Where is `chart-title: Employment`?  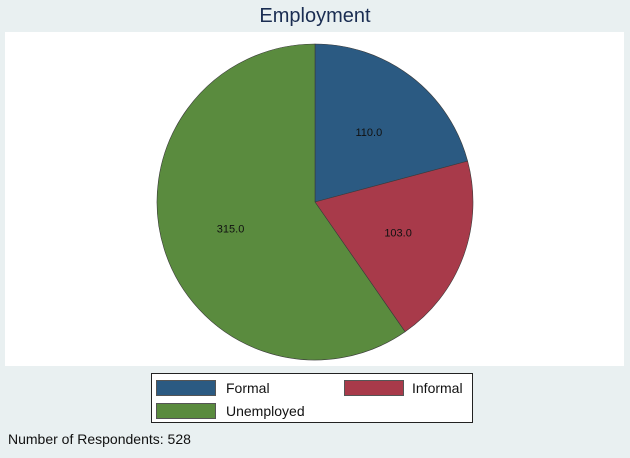 chart-title: Employment is located at coordinates (315, 16).